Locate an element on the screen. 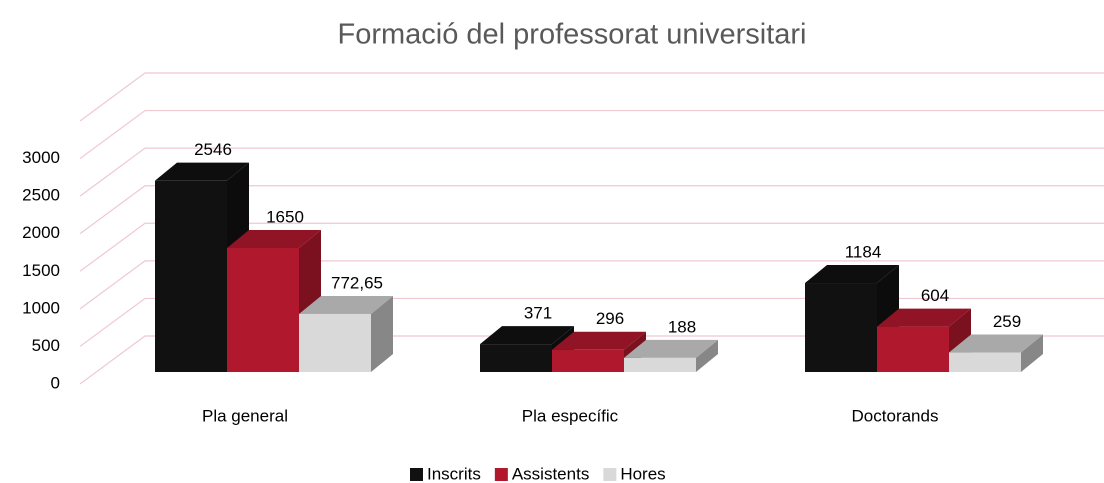 The width and height of the screenshot is (1104, 483). y-tick-label: 500 is located at coordinates (46, 345).